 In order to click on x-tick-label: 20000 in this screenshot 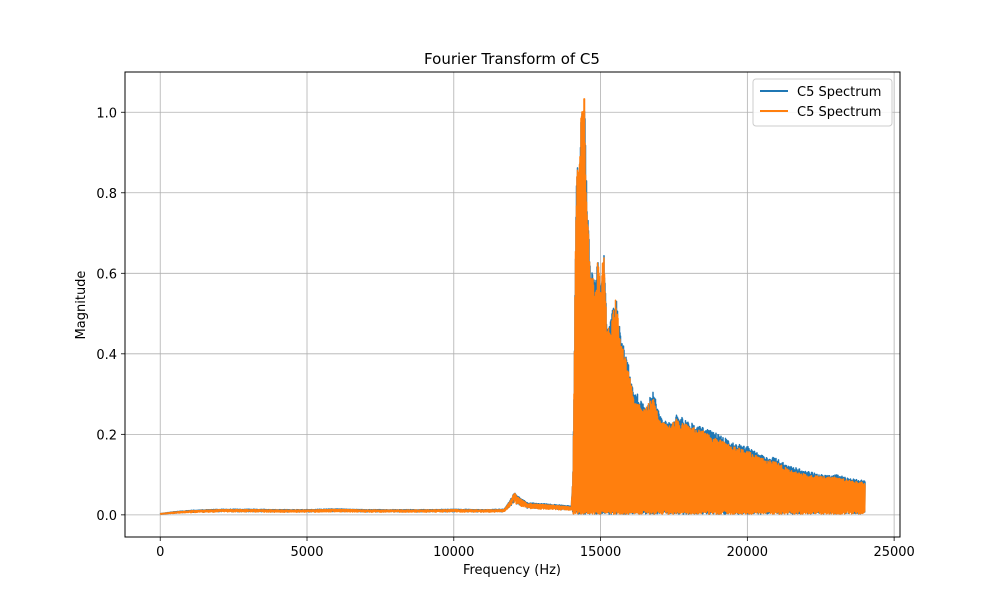, I will do `click(747, 552)`.